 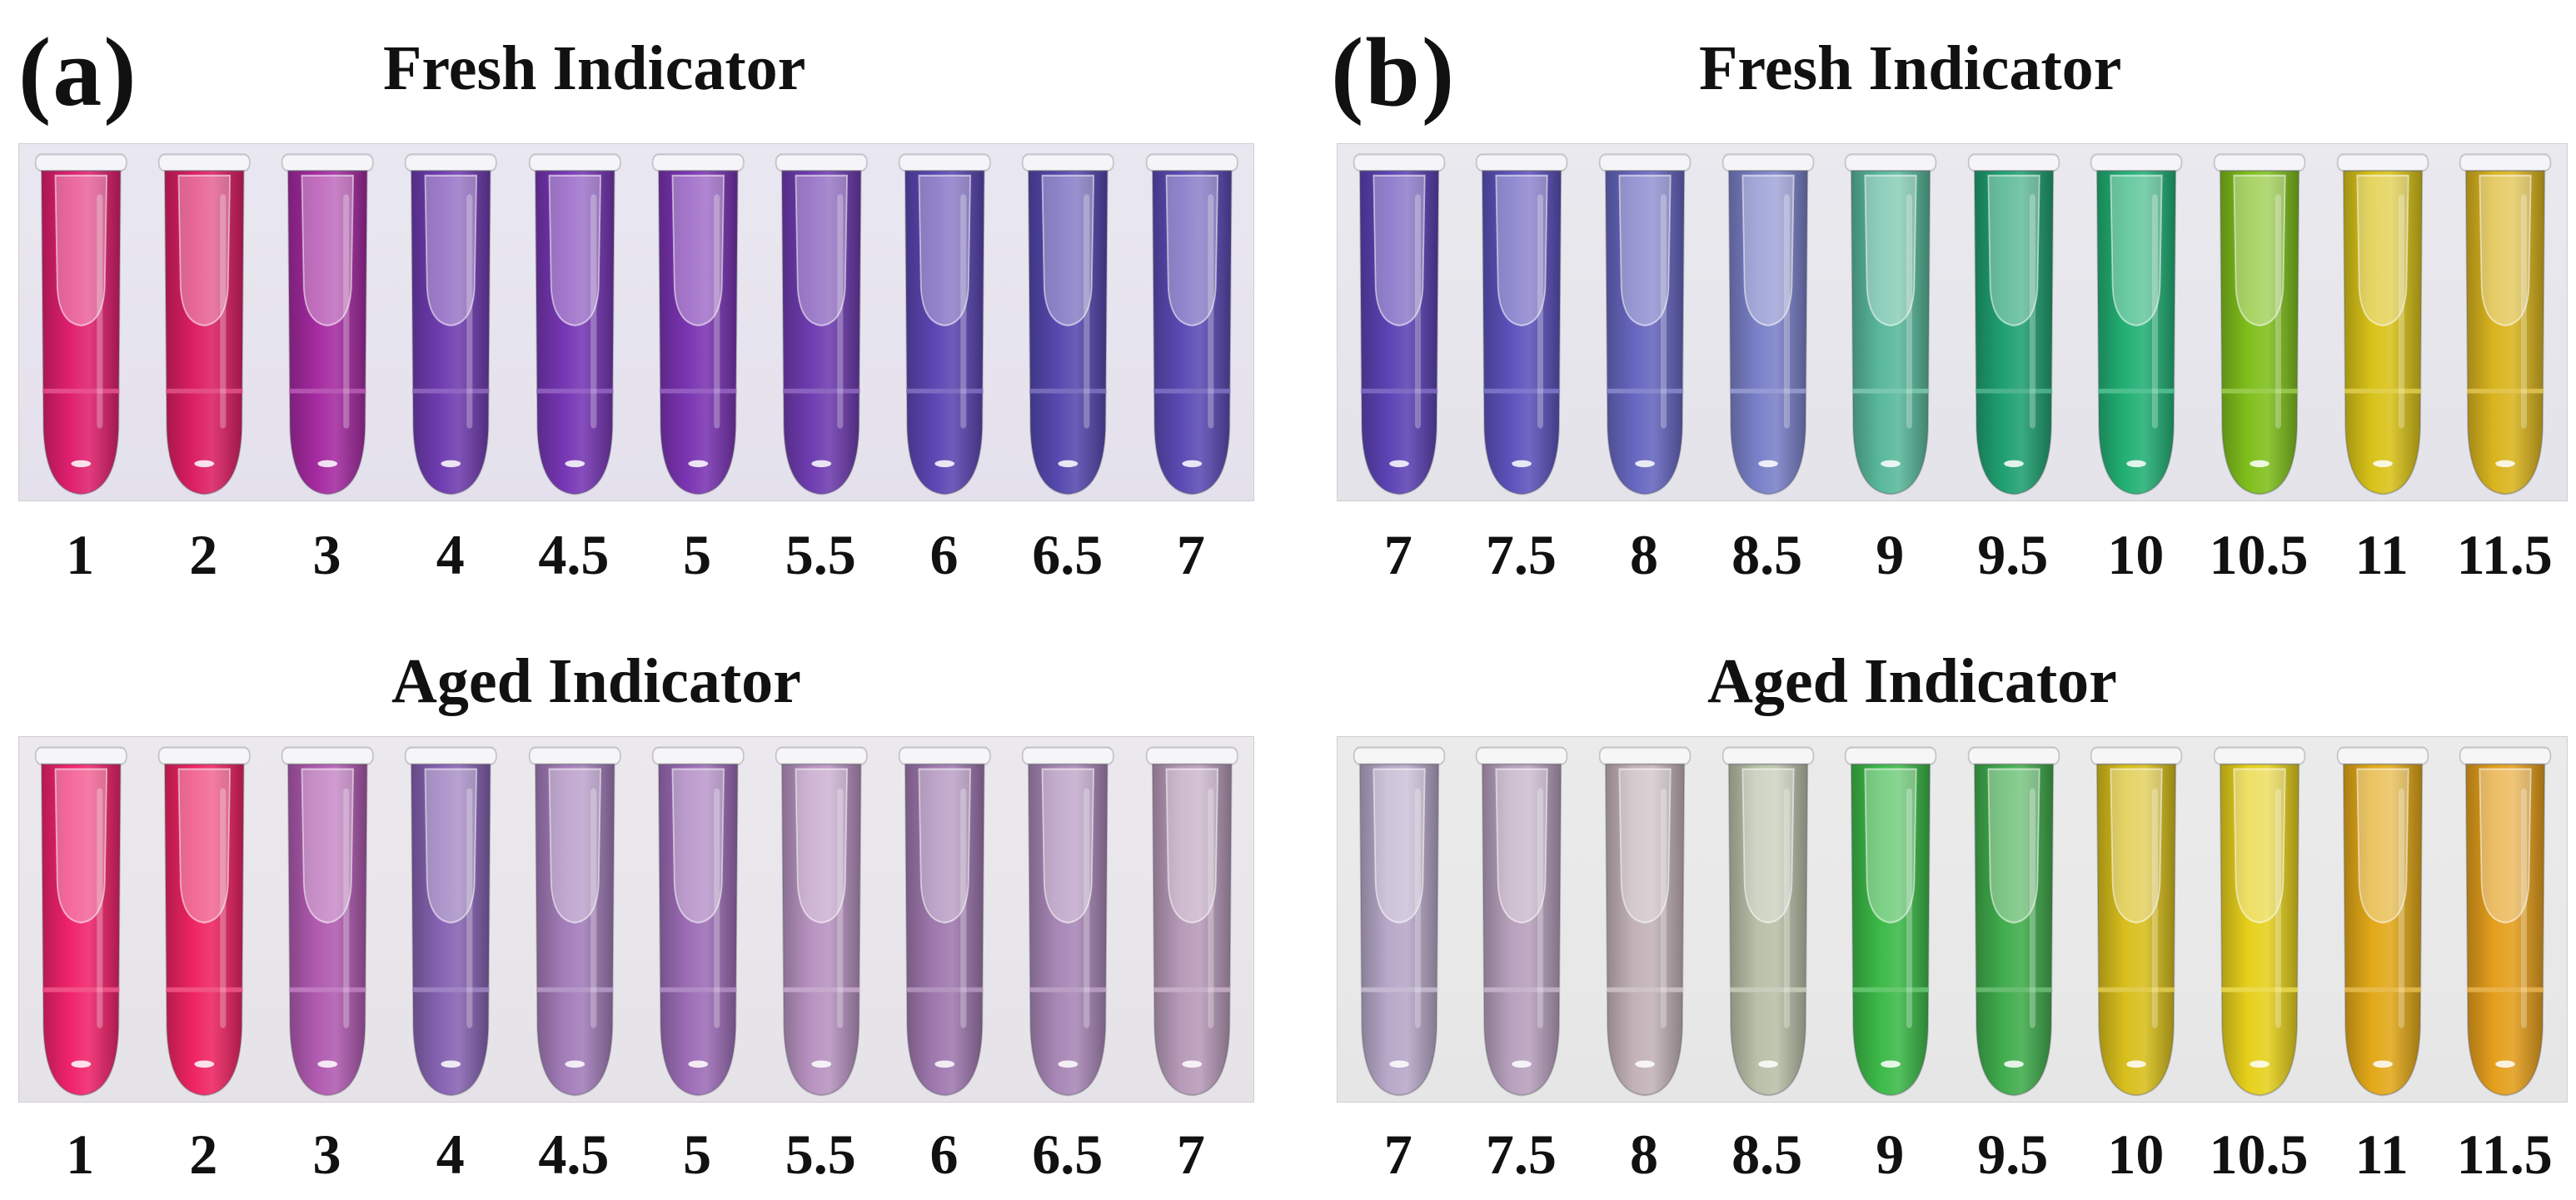 I want to click on panel-a-letter: (a), so click(x=78, y=72).